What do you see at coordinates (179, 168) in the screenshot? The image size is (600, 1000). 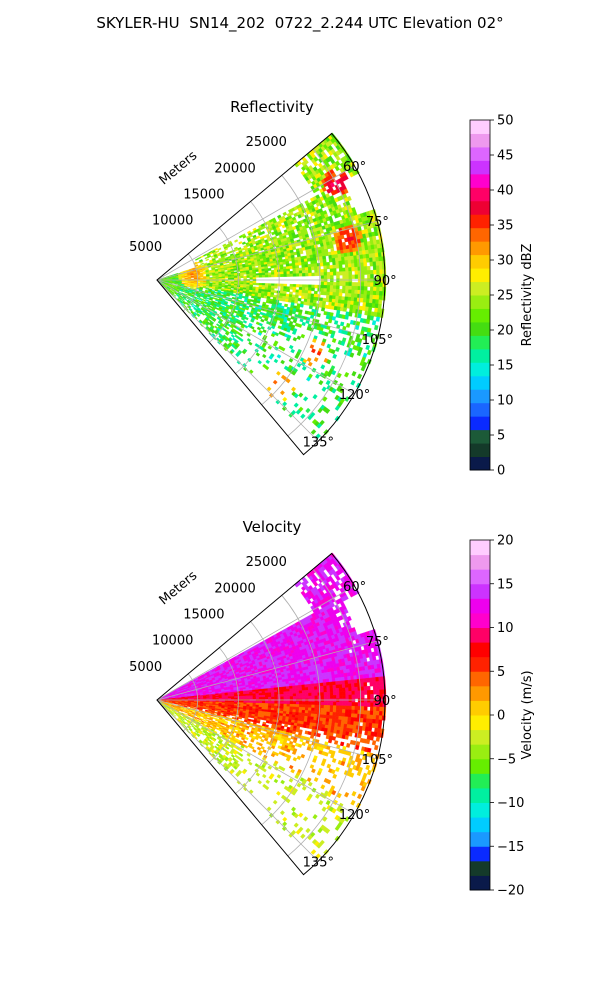 I see `reflectivity-radial-axis-label: Meters` at bounding box center [179, 168].